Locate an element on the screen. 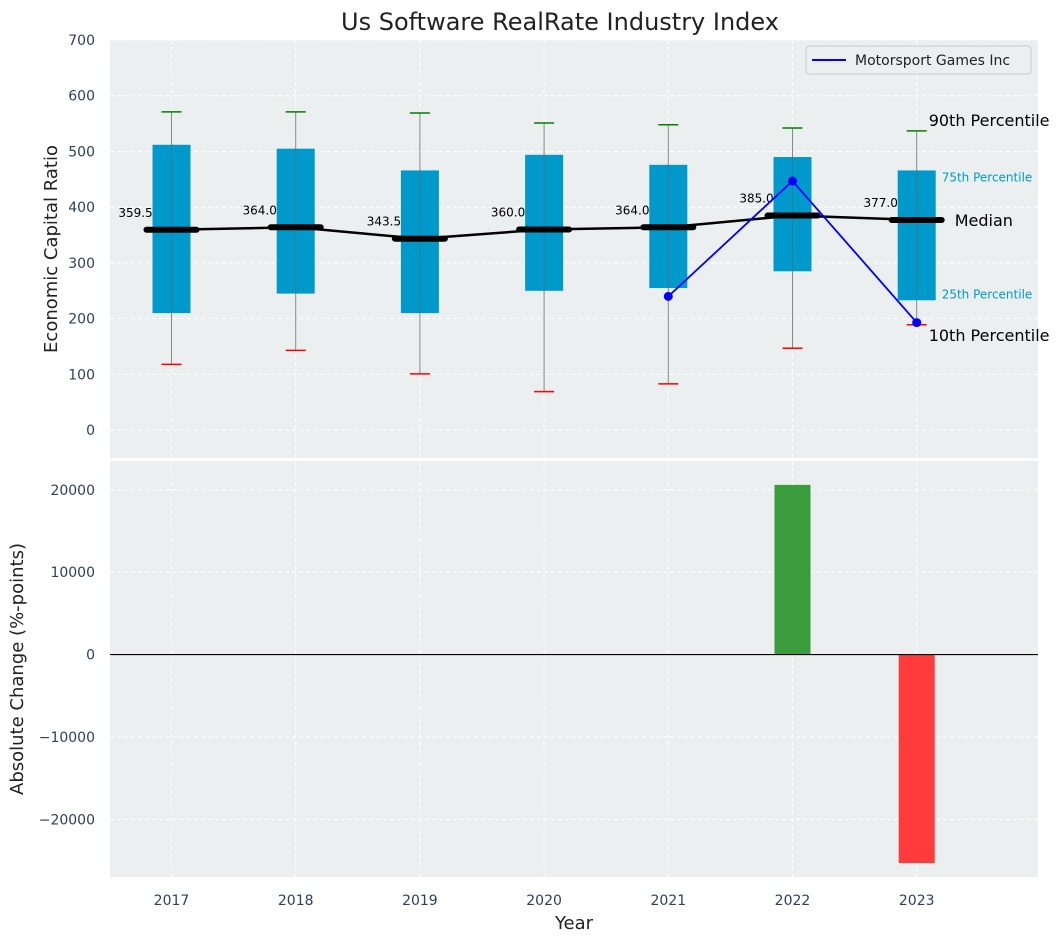 This screenshot has height=942, width=1063. top-y-tick-label: 200 is located at coordinates (81, 320).